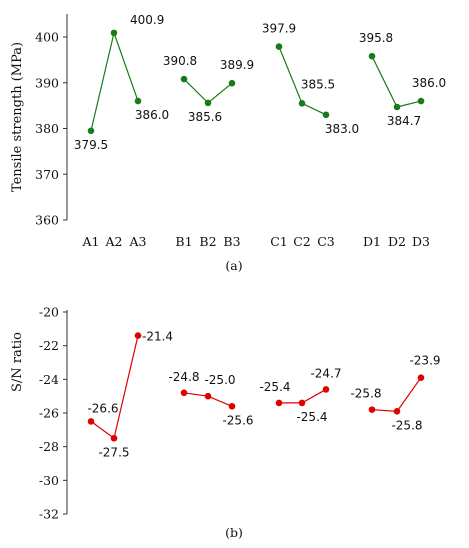  I want to click on a-series-line-B, so click(208, 91).